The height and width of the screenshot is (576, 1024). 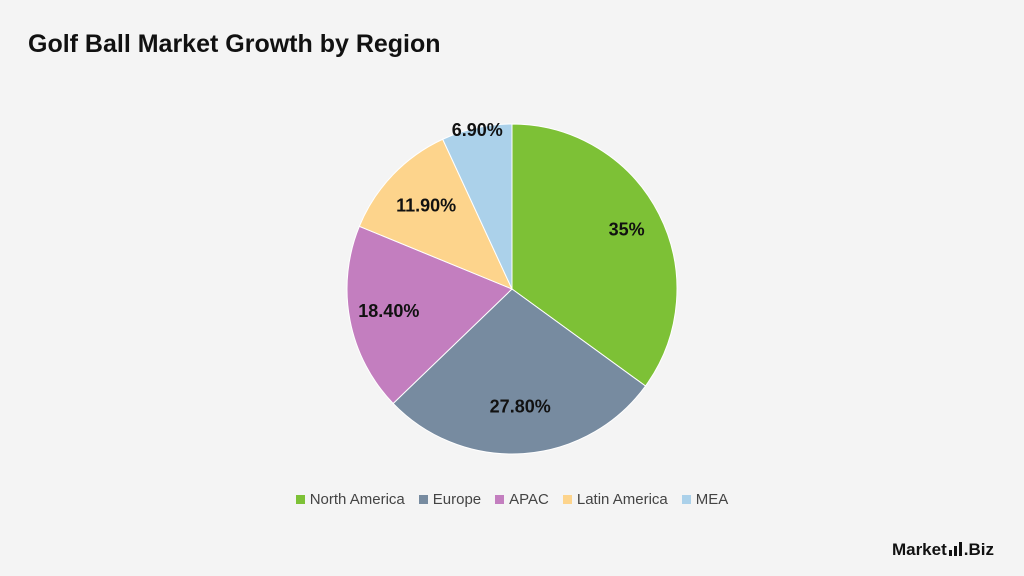 What do you see at coordinates (429, 315) in the screenshot?
I see `pie-slice-apac` at bounding box center [429, 315].